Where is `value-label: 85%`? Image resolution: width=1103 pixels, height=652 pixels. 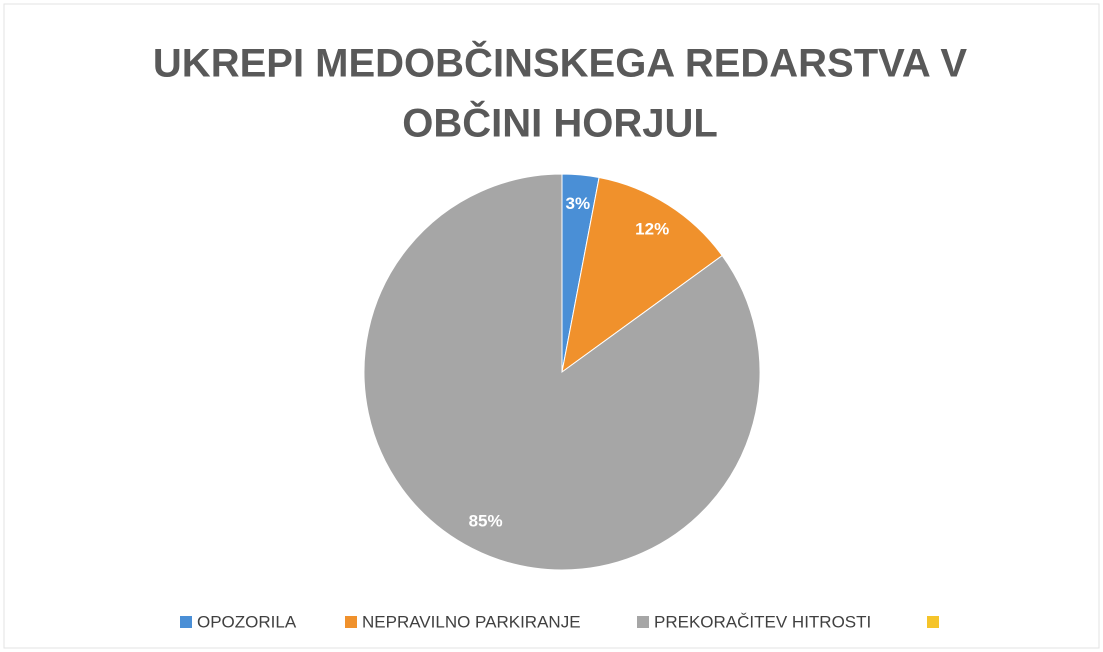 value-label: 85% is located at coordinates (486, 520).